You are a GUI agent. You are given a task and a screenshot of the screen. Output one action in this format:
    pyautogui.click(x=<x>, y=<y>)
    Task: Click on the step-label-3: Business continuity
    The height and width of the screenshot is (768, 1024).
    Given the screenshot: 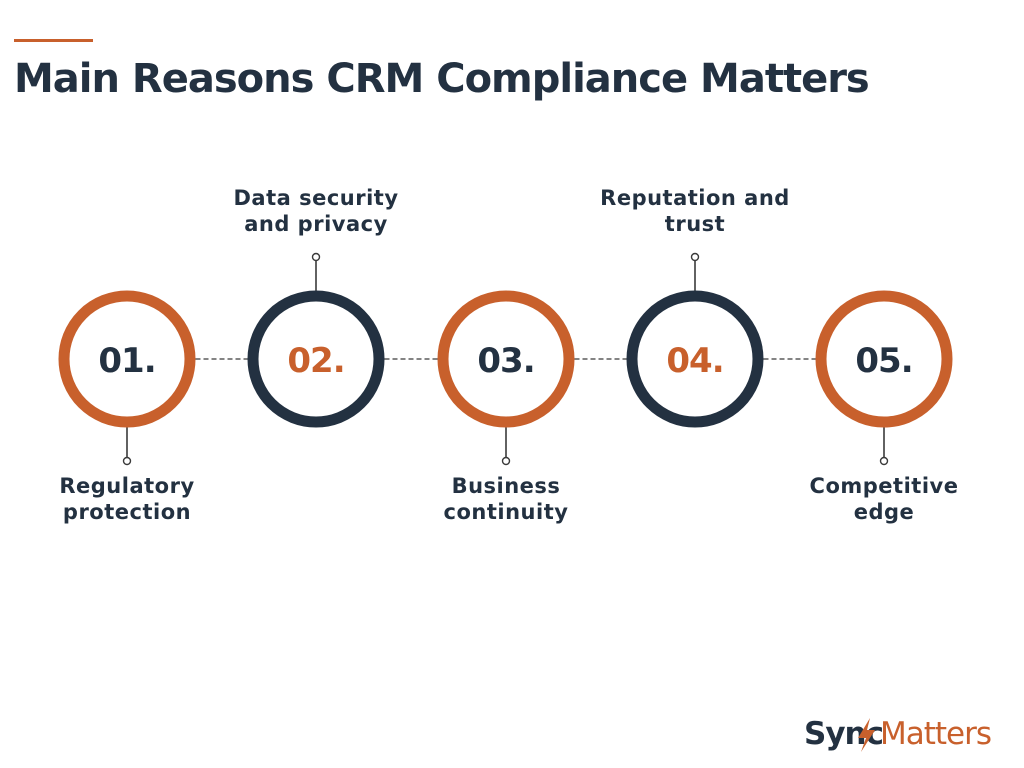 What is the action you would take?
    pyautogui.click(x=506, y=499)
    